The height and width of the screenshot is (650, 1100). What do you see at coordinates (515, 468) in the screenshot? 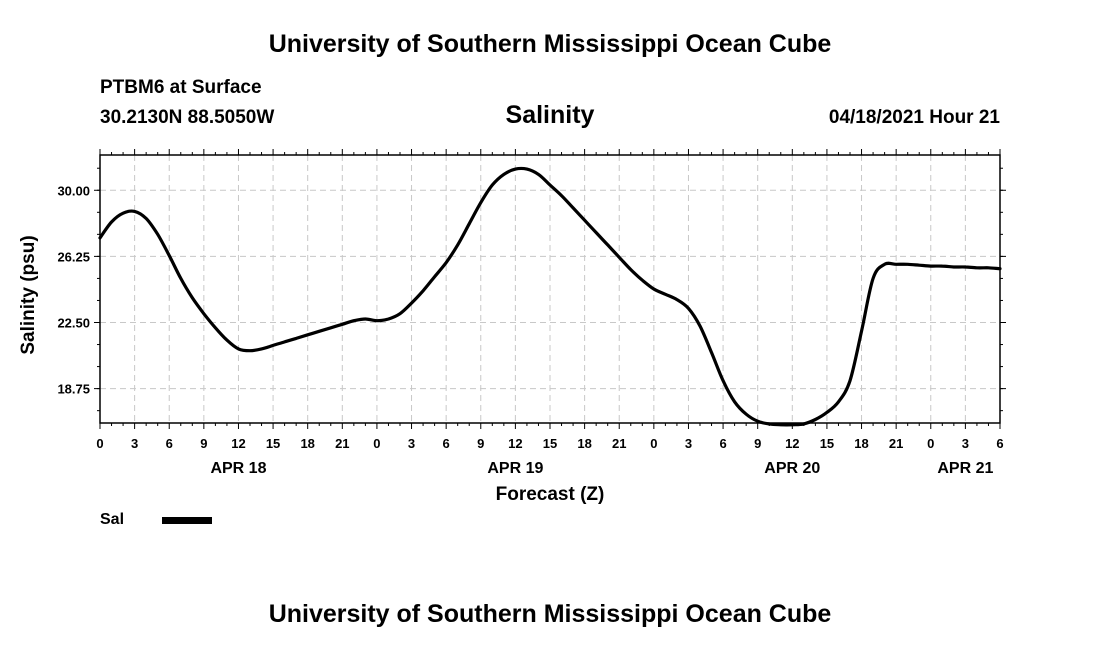
I see `date-label: APR 19` at bounding box center [515, 468].